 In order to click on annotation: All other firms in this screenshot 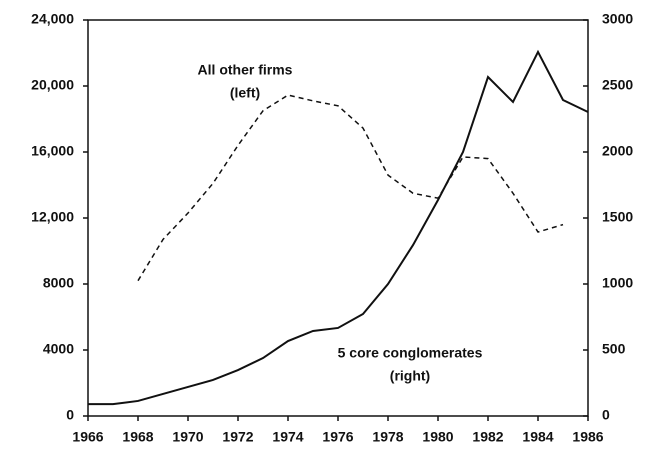, I will do `click(245, 70)`.